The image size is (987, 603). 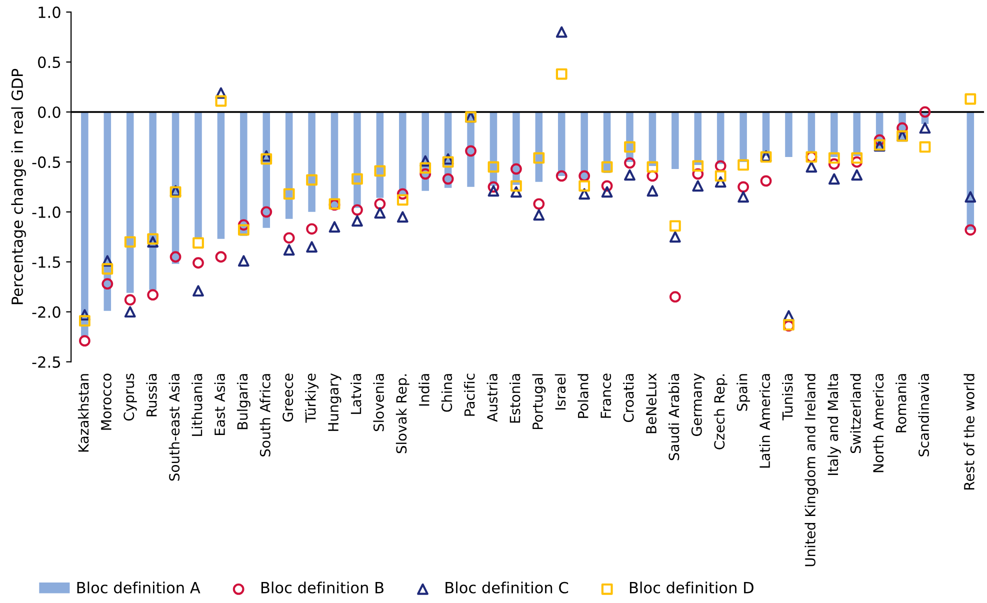 What do you see at coordinates (46, 312) in the screenshot?
I see `y-tick-label: -2.0` at bounding box center [46, 312].